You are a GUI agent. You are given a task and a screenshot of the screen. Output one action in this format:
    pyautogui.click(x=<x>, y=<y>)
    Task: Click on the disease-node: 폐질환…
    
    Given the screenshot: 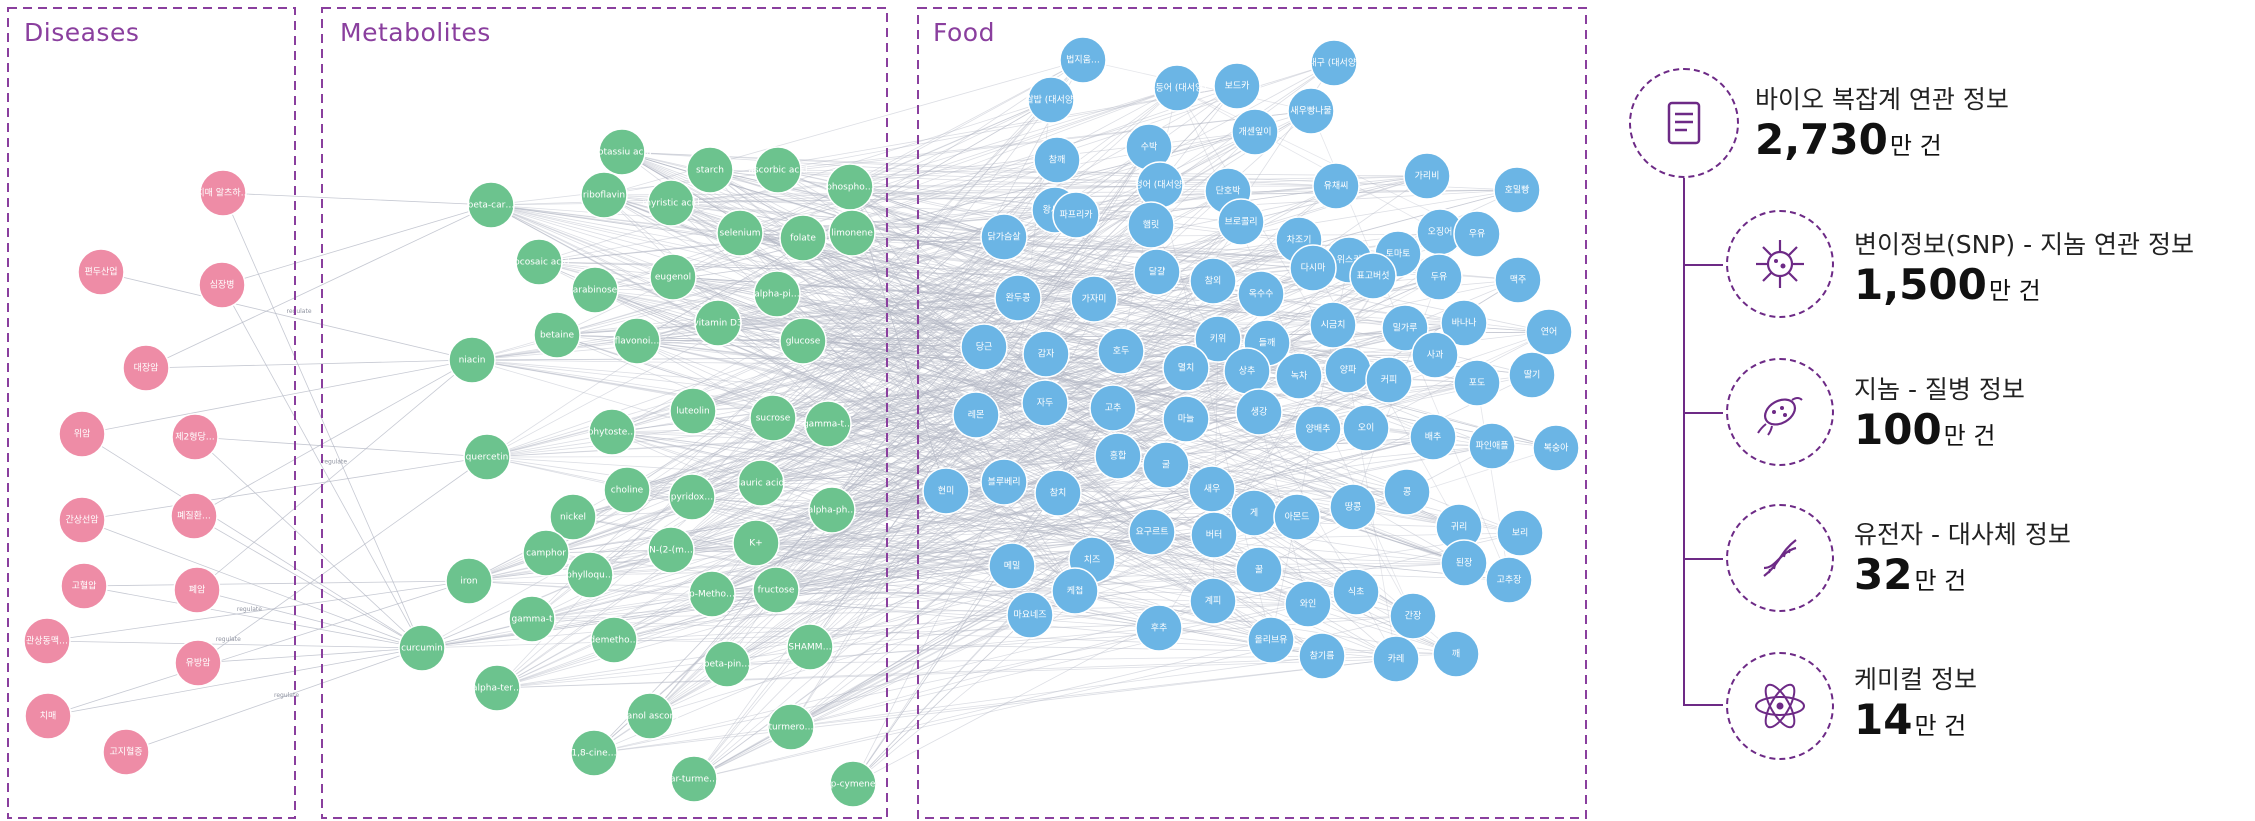 What is the action you would take?
    pyautogui.click(x=194, y=516)
    